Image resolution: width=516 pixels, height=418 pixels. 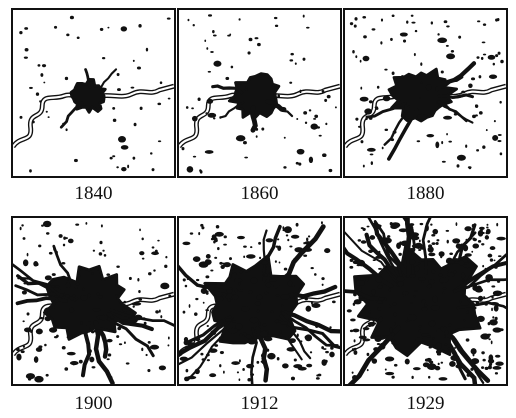 What do you see at coordinates (425, 301) in the screenshot?
I see `map-panel-1929` at bounding box center [425, 301].